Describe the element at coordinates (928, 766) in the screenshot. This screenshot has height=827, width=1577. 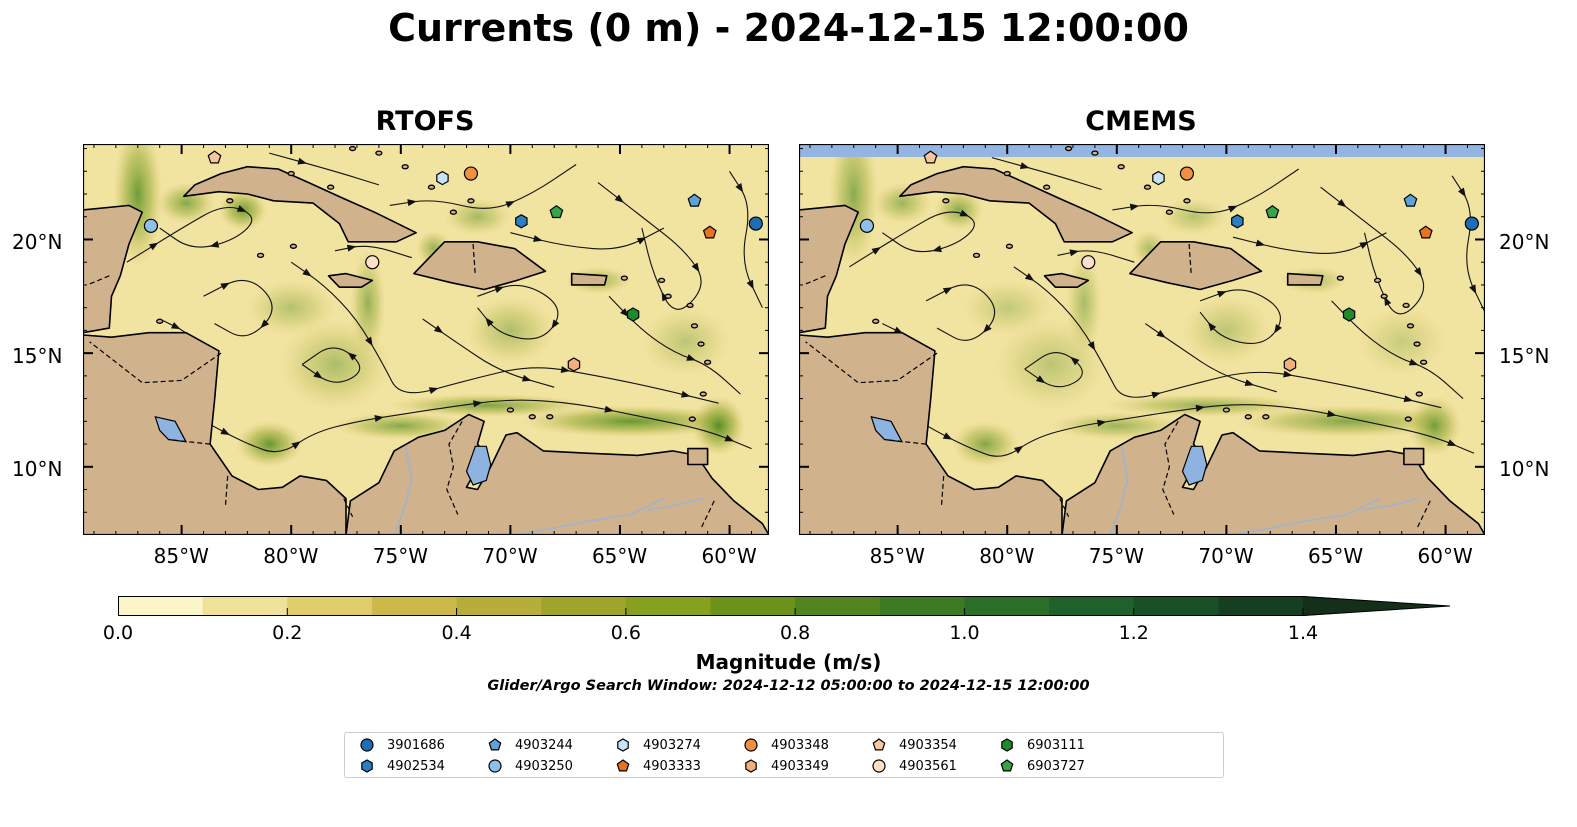
I see `legend-label: 4903561` at that location.